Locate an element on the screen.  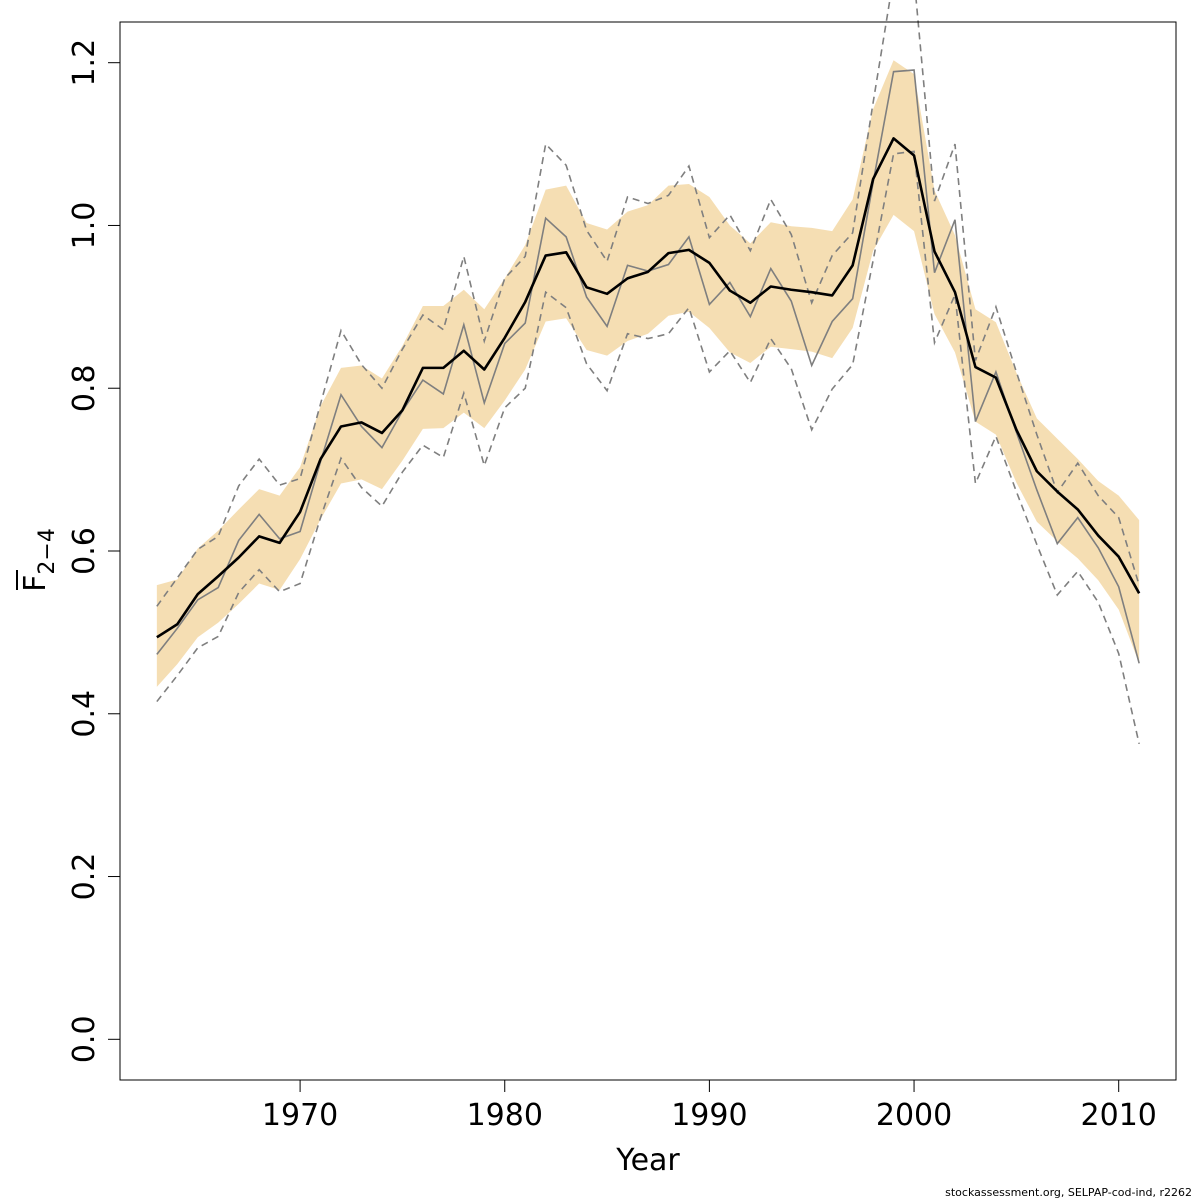
y-tick-label: 1.2 is located at coordinates (84, 63).